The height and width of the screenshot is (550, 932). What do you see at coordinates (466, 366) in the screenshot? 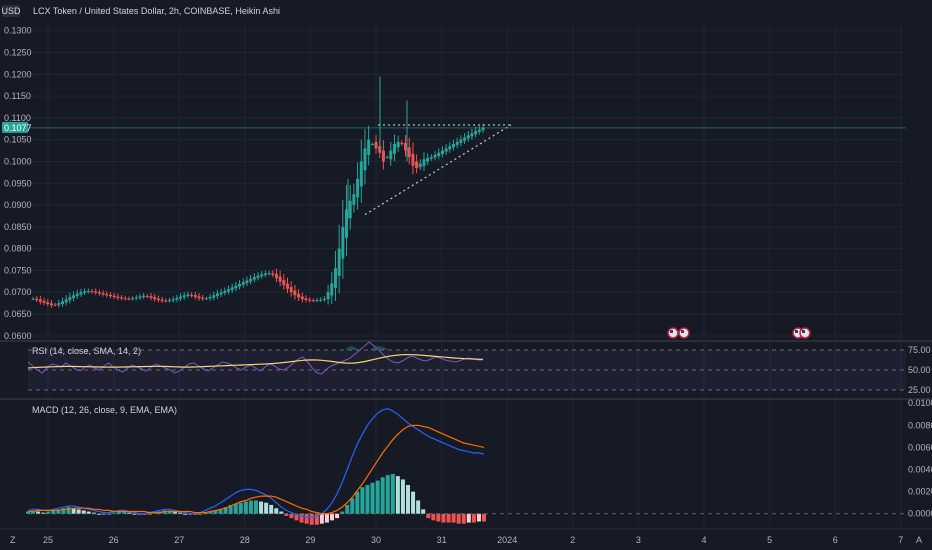
I see `rsi-pane` at bounding box center [466, 366].